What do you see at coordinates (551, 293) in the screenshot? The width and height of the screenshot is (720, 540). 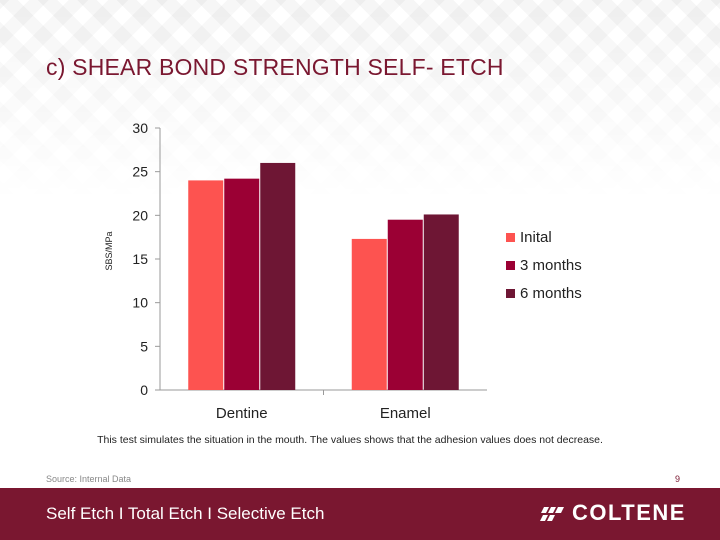 I see `legend-label: 6 months` at bounding box center [551, 293].